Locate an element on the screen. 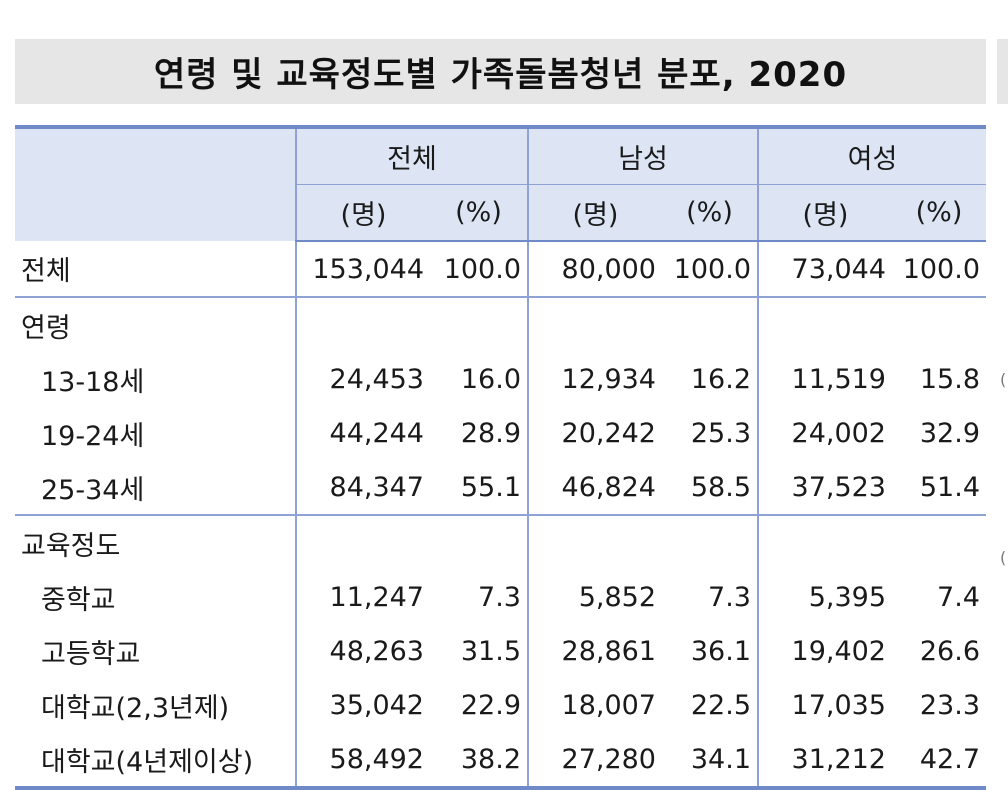 The height and width of the screenshot is (793, 1008). cell-male-count: 12,934 is located at coordinates (594, 379).